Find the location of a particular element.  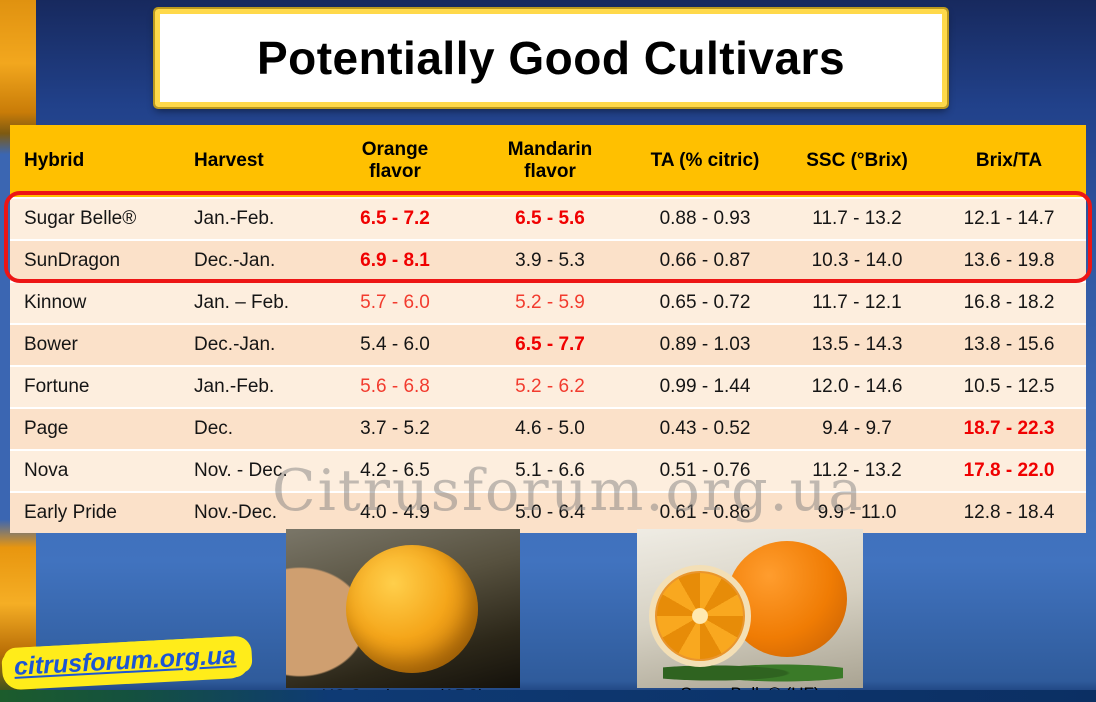

cell-mandarin-flavor: 5.2 - 6.2 is located at coordinates (550, 386).